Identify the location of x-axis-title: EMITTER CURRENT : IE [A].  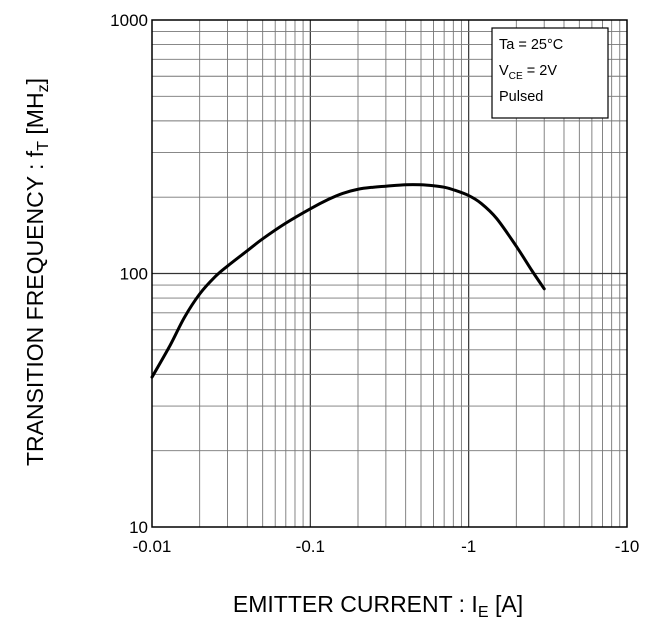
(378, 605).